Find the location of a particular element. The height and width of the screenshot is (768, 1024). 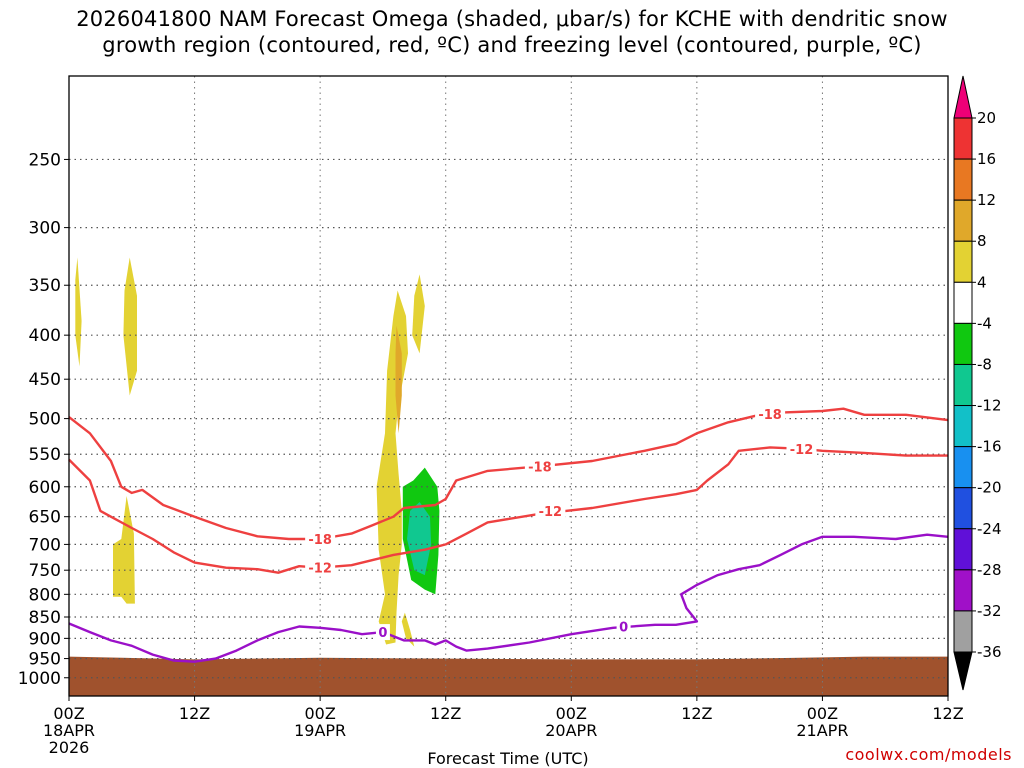

contour-label--18-1: -18 is located at coordinates (540, 467).